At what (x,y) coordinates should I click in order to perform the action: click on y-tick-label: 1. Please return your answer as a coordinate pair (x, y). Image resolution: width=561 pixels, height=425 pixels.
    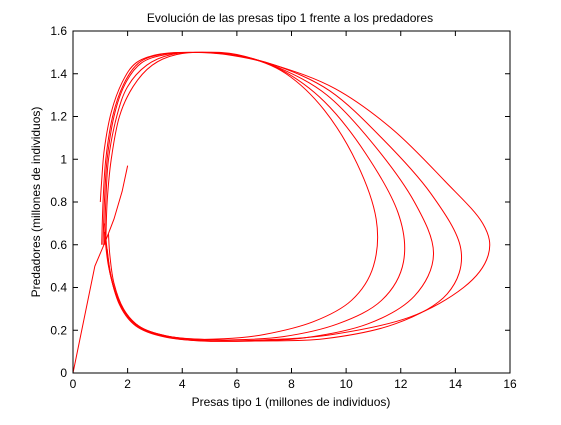
    Looking at the image, I should click on (63, 159).